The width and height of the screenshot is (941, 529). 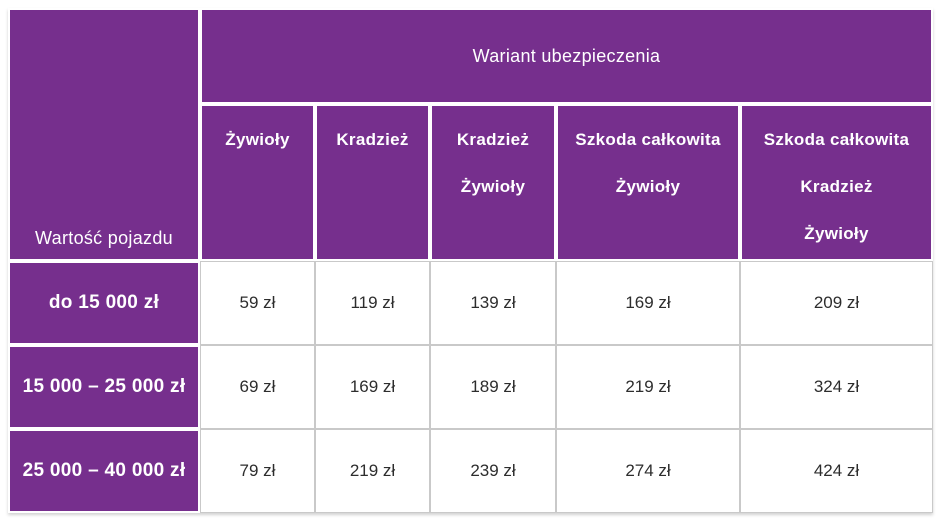 I want to click on variant-group-header: Wariant ubezpieczenia, so click(x=566, y=56).